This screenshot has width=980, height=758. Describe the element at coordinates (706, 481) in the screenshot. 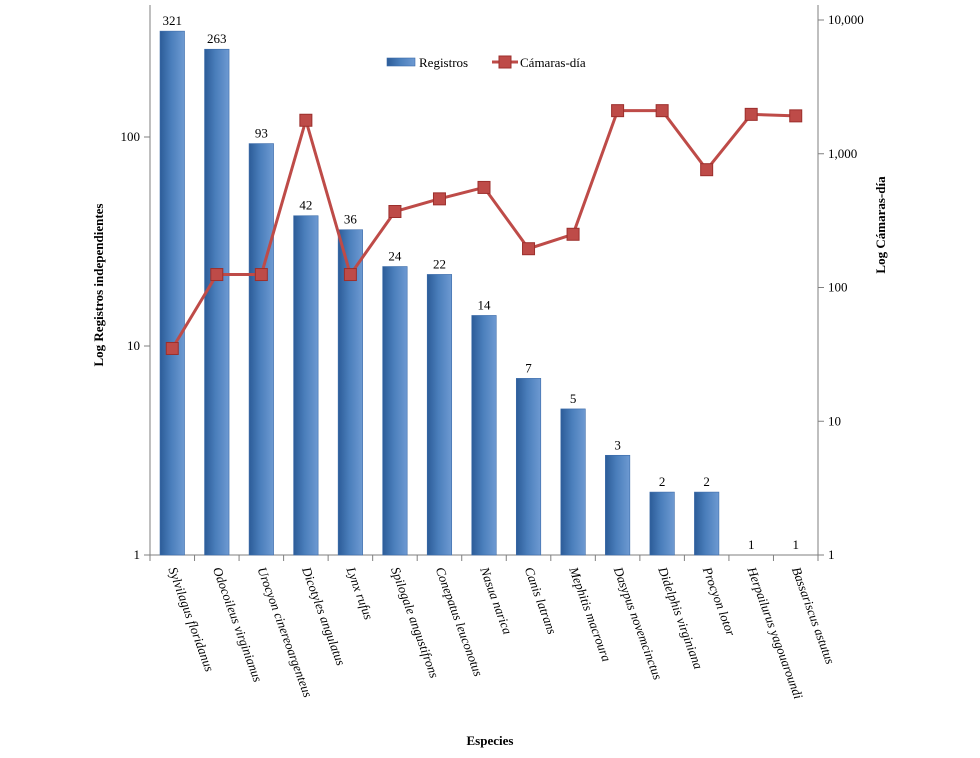

I see `bar-data-label-12: 2` at that location.